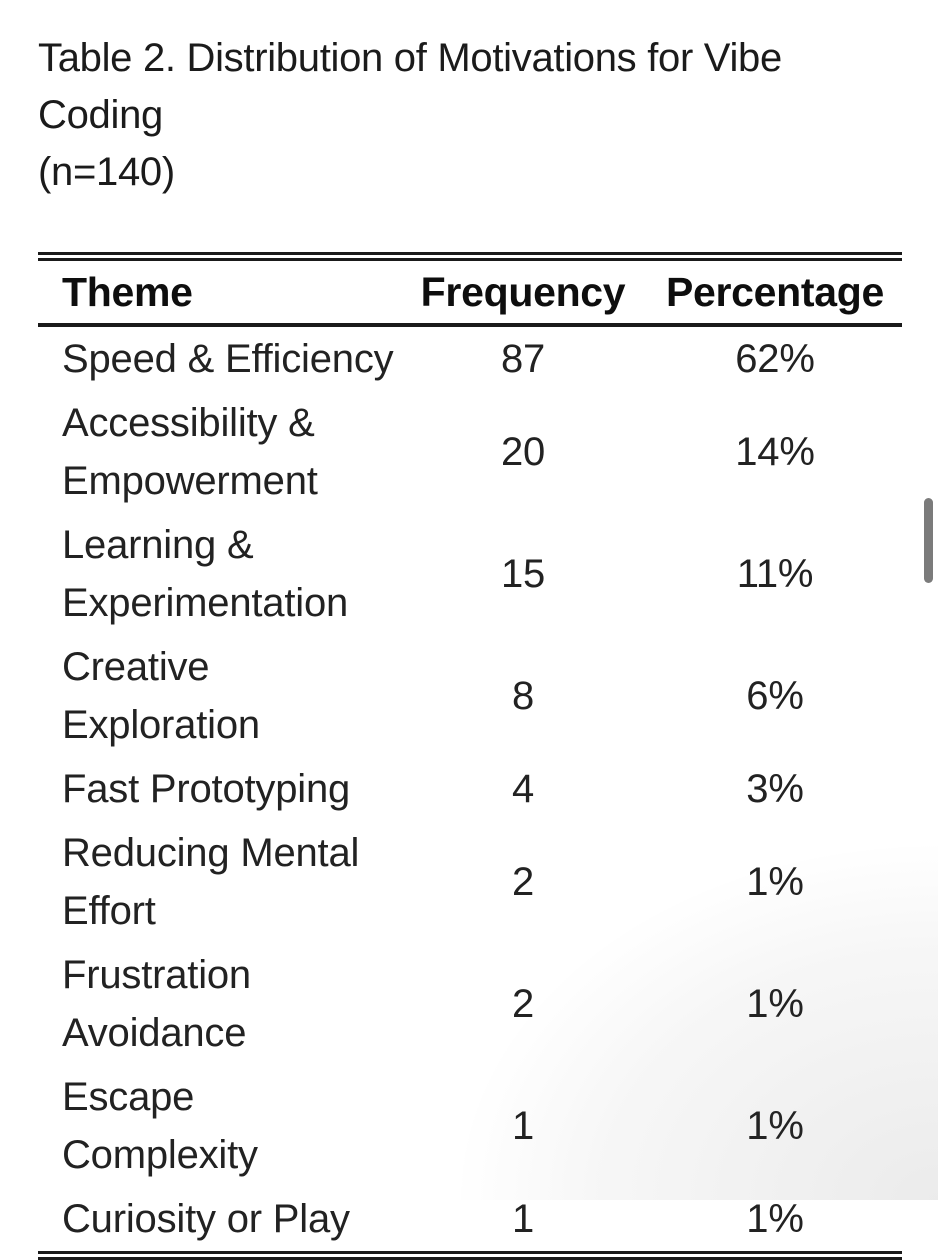  What do you see at coordinates (218, 452) in the screenshot?
I see `theme-cell: Accessibility & Empowerment` at bounding box center [218, 452].